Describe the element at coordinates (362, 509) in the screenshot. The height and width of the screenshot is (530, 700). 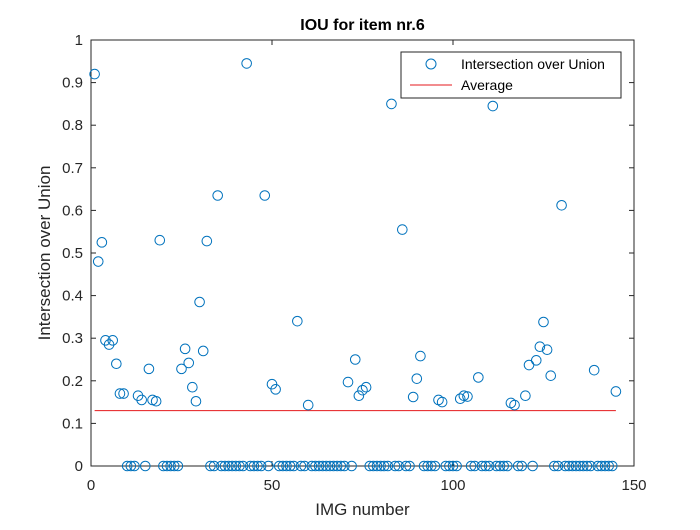
I see `x-axis-title: IMG number` at that location.